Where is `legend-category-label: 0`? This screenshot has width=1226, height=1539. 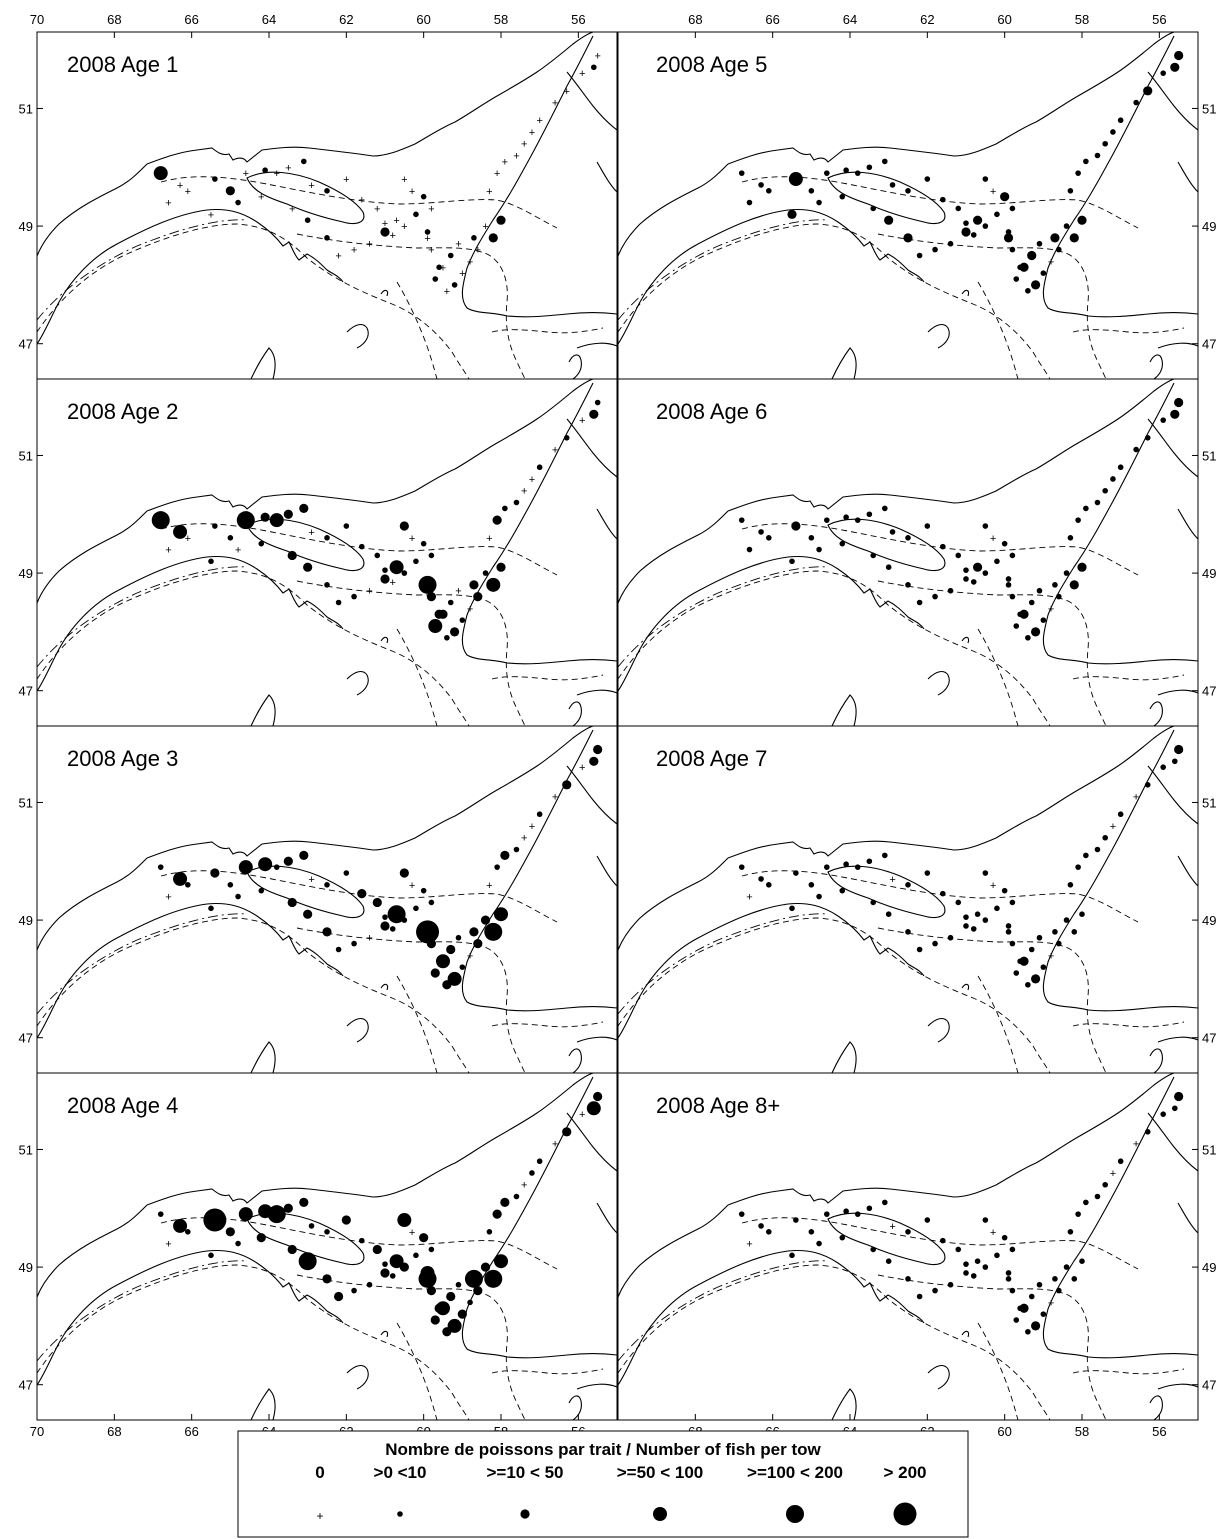 legend-category-label: 0 is located at coordinates (319, 1472).